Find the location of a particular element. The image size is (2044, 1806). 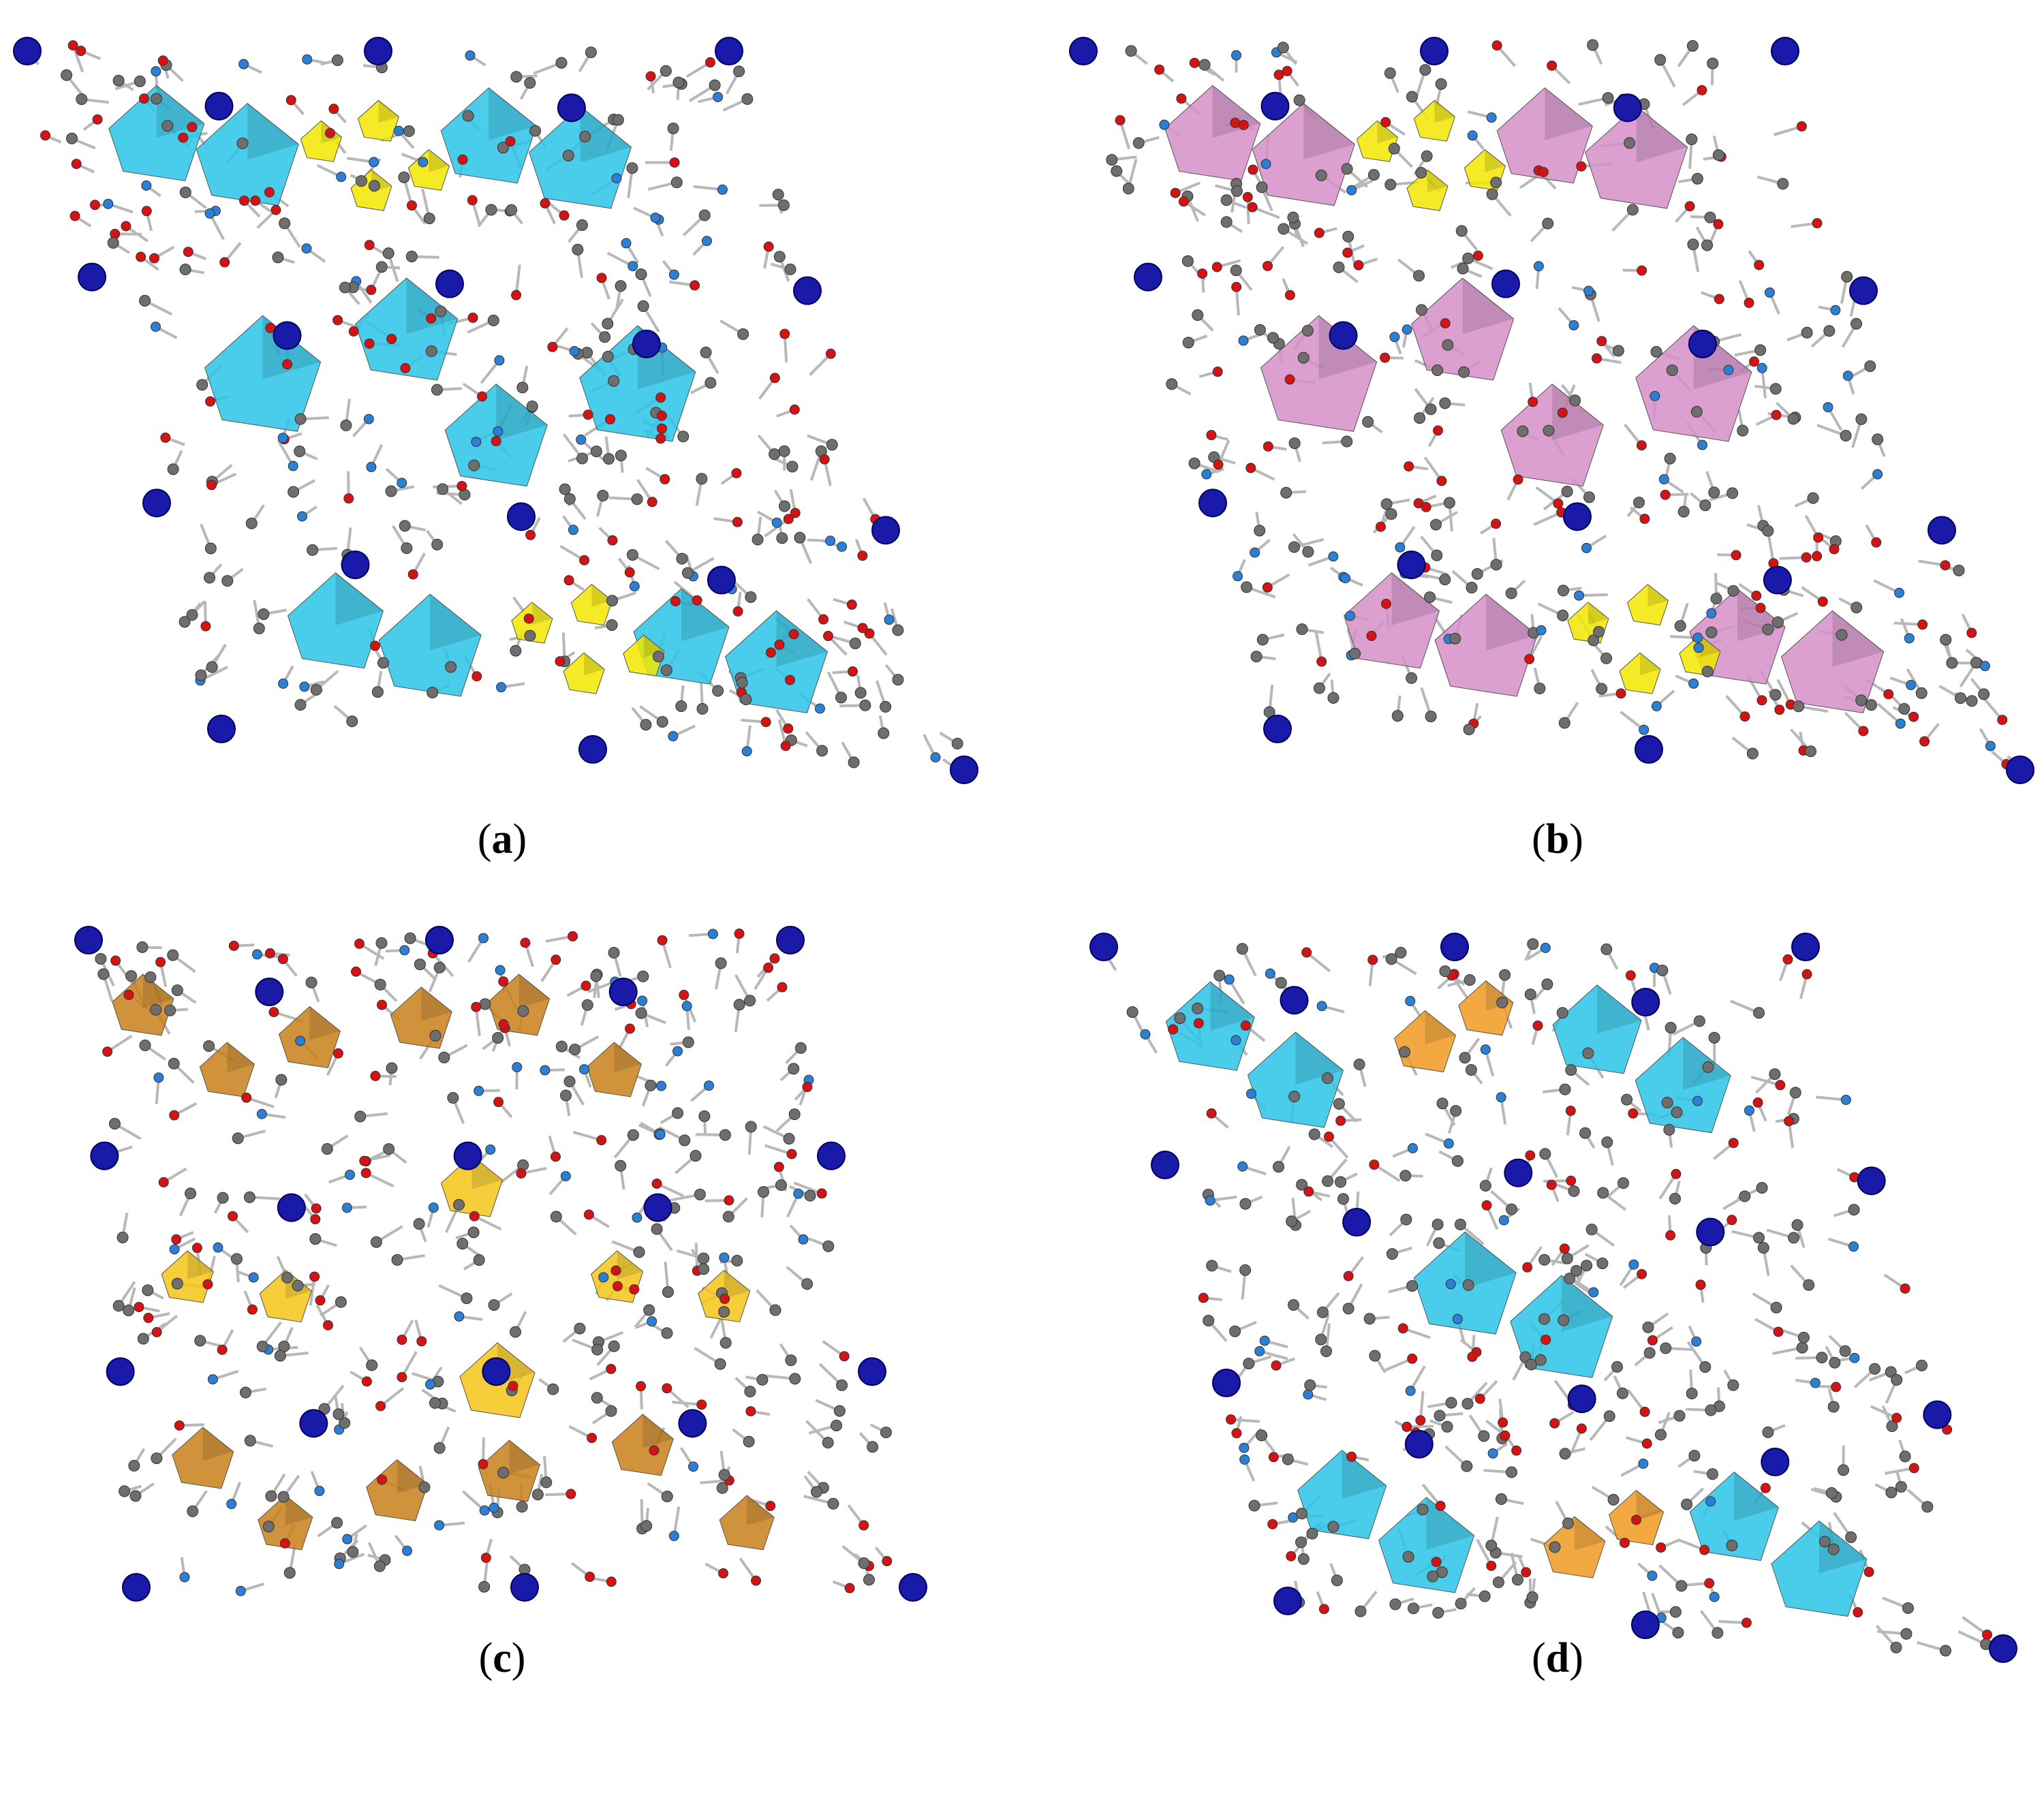

panel-label: (d) is located at coordinates (1558, 1658).